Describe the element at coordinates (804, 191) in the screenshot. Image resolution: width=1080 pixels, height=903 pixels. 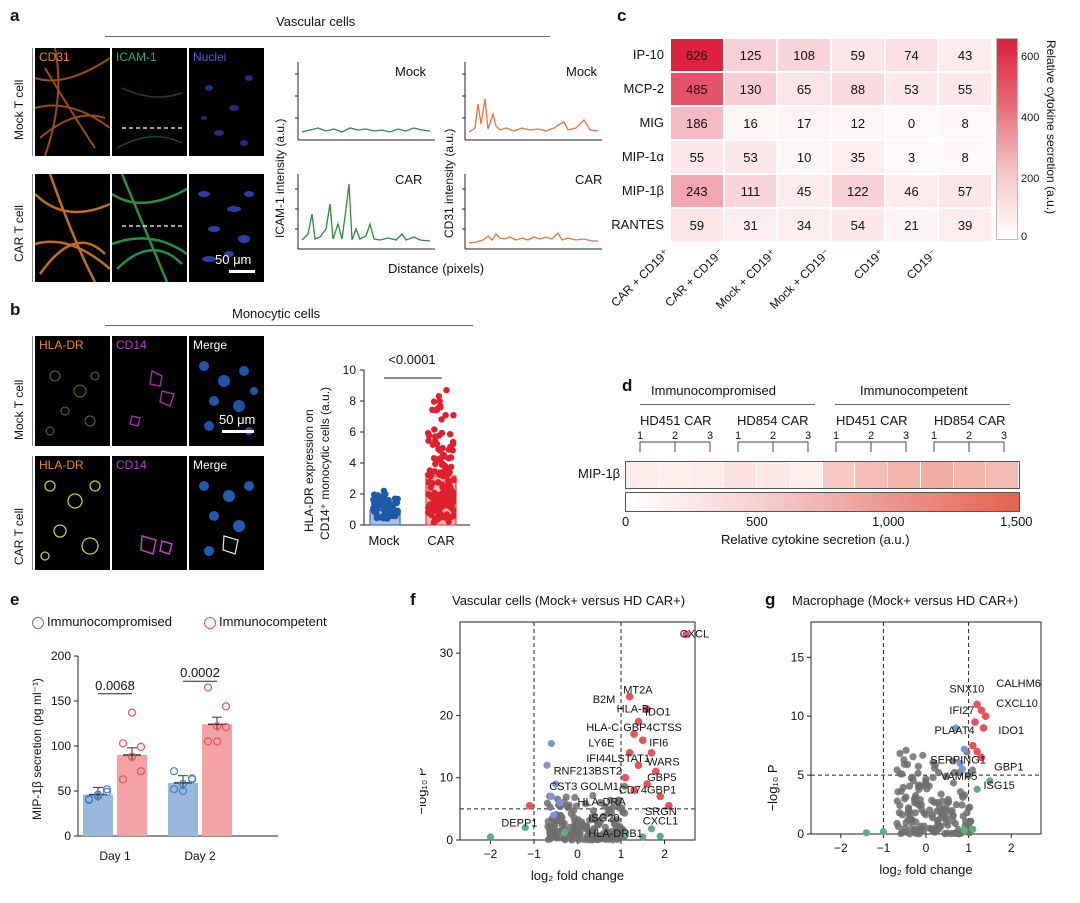
I see `heatmap-c-cell: 45` at that location.